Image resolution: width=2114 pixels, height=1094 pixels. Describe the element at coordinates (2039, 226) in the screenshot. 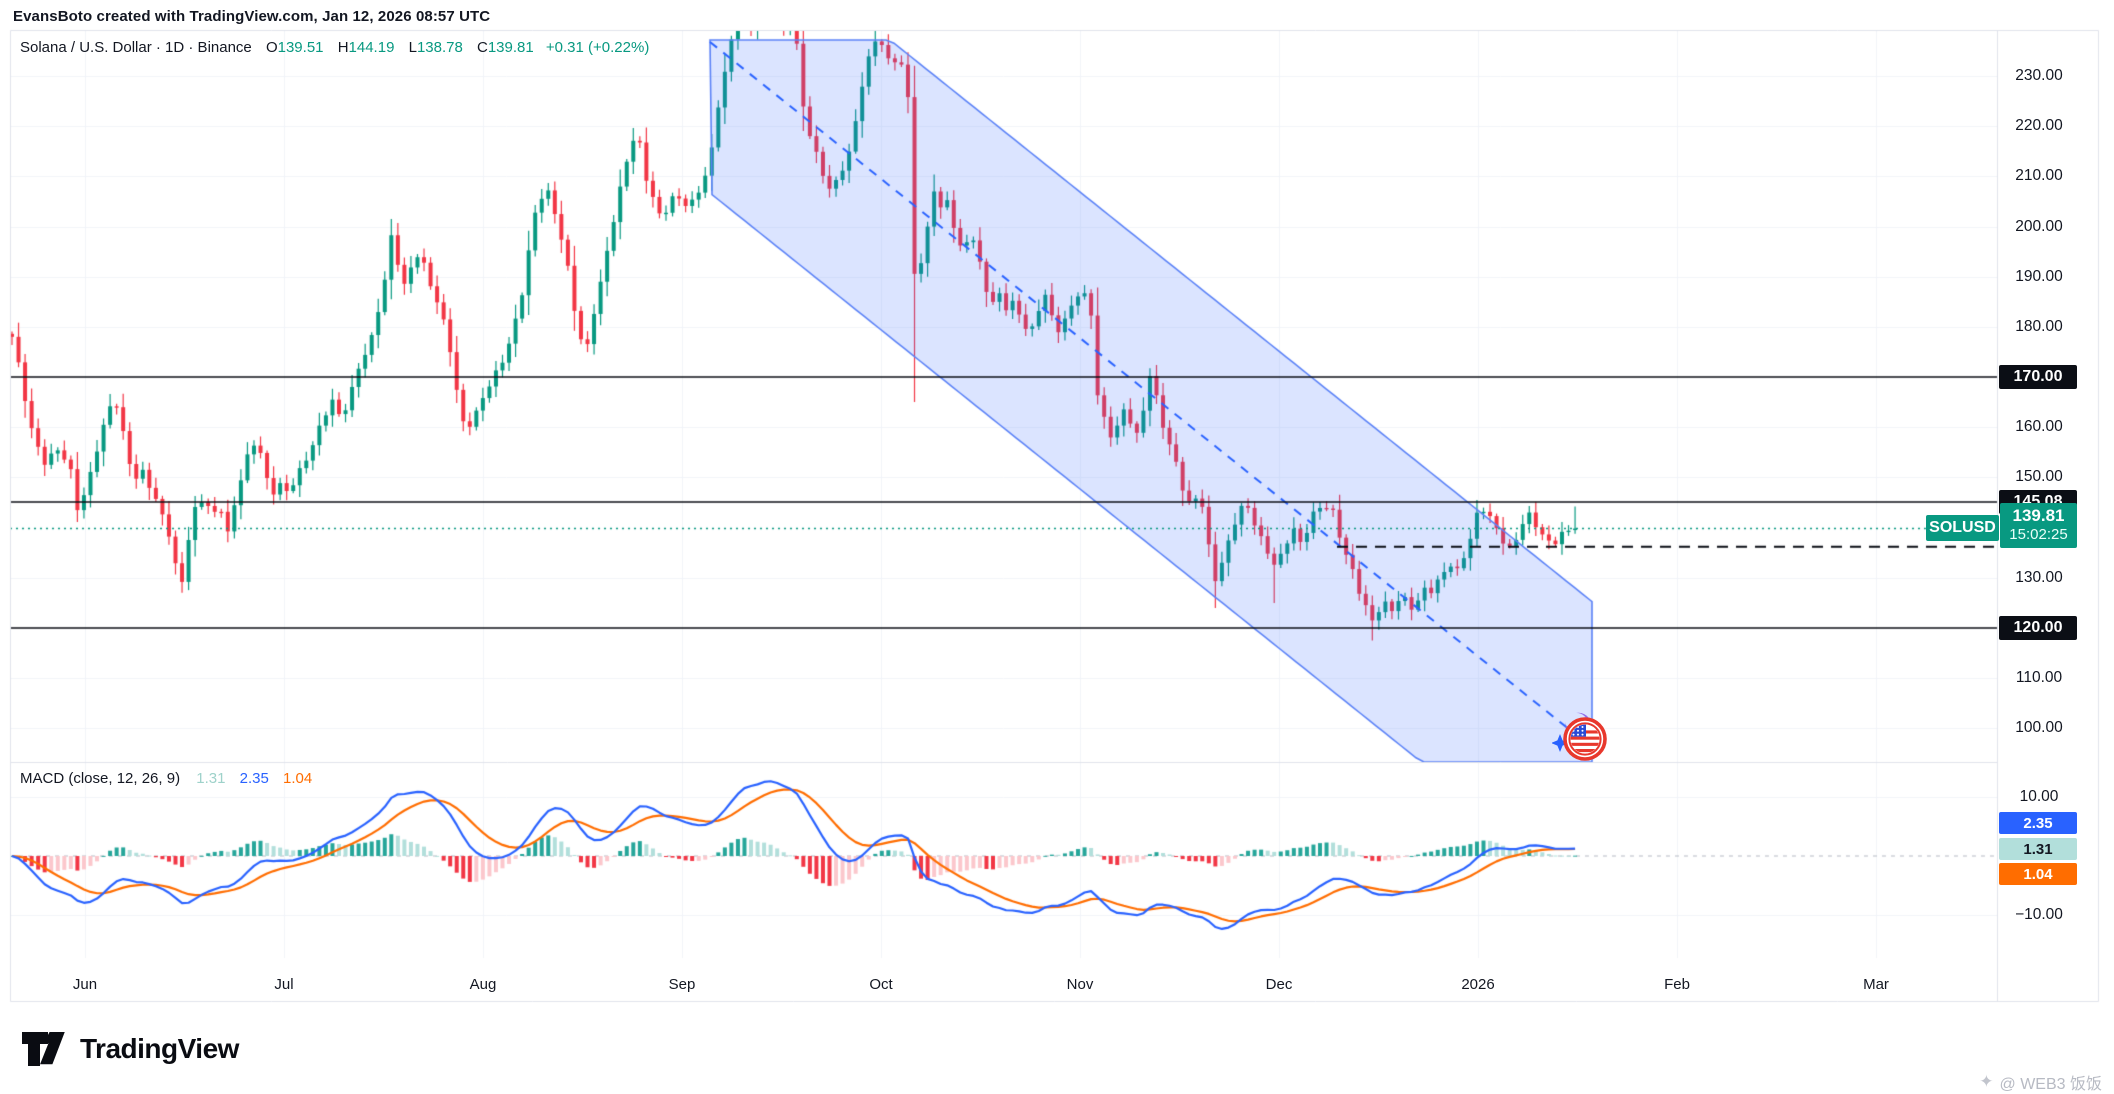

I see `price-axis-label: 200.00` at that location.